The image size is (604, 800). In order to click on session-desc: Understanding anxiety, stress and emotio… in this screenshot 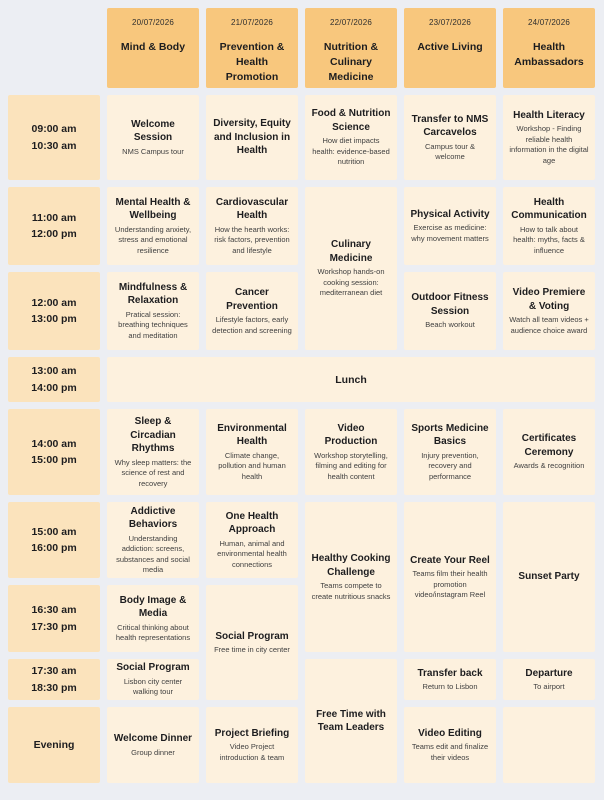, I will do `click(153, 239)`.